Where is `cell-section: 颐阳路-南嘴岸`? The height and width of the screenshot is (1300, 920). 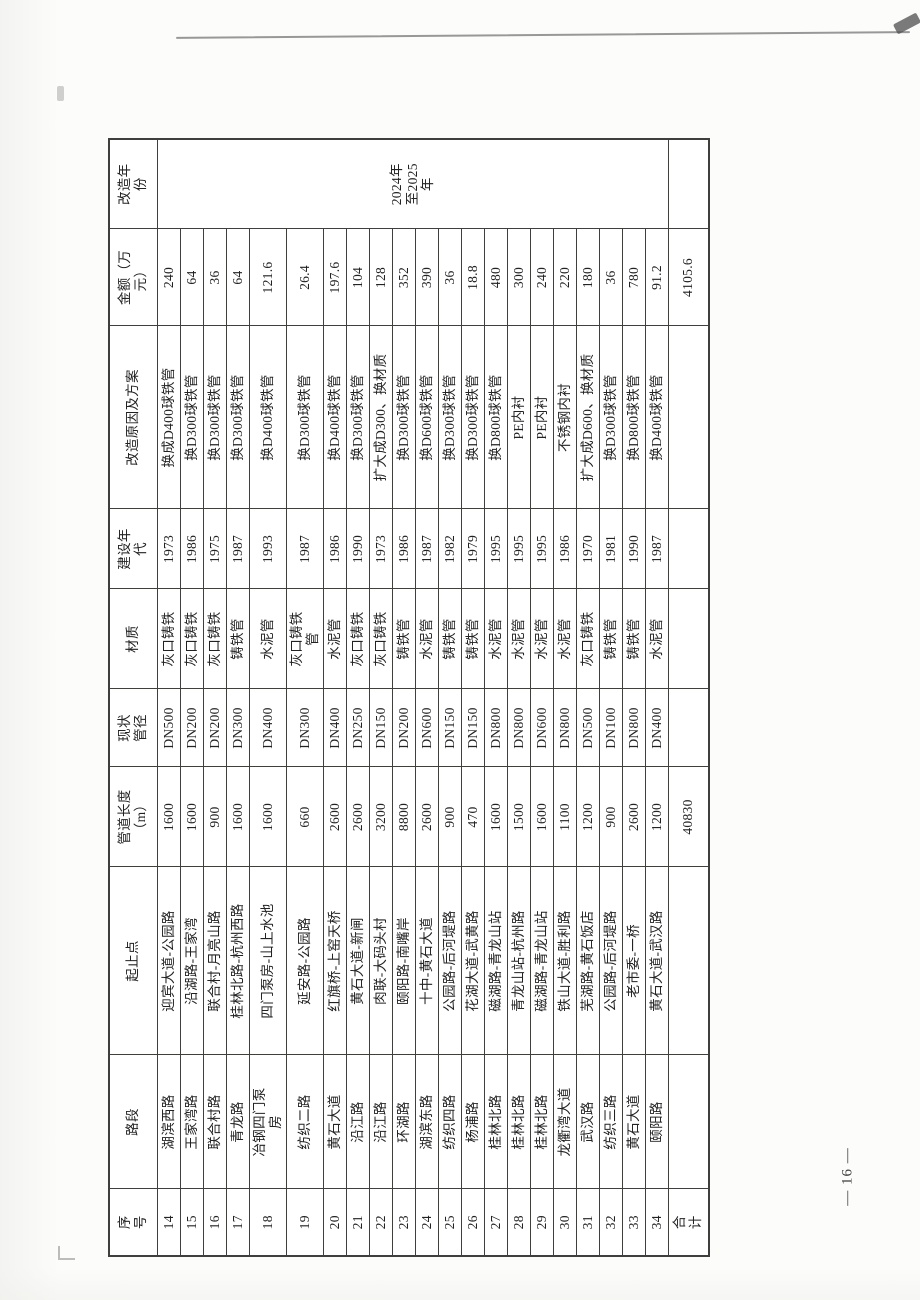 cell-section: 颐阳路-南嘴岸 is located at coordinates (403, 961).